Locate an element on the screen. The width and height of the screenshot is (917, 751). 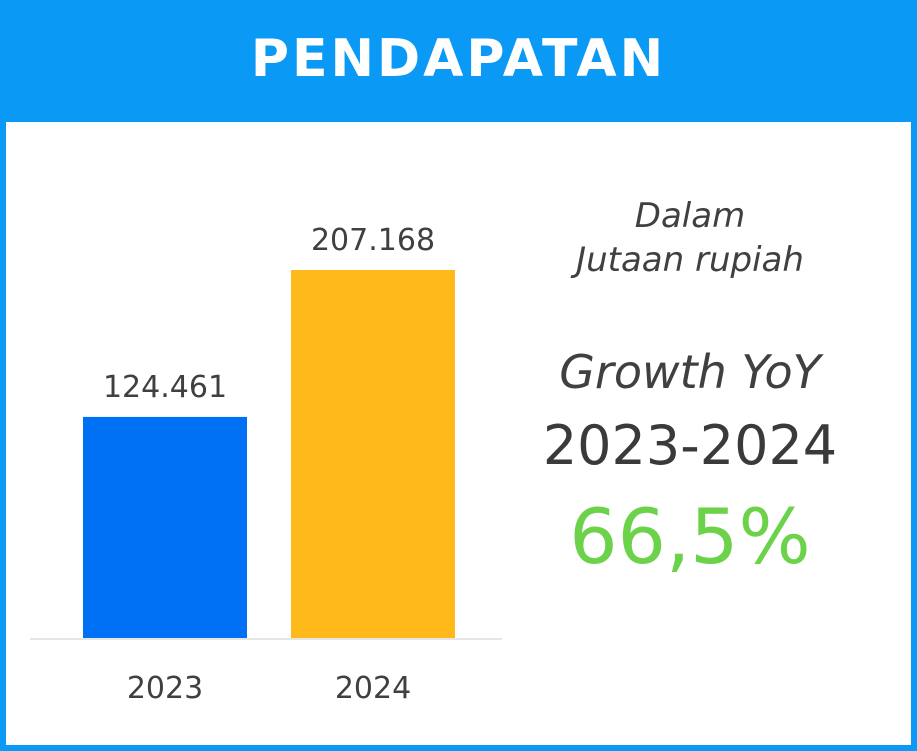
growth-value: 66,5% is located at coordinates (690, 536).